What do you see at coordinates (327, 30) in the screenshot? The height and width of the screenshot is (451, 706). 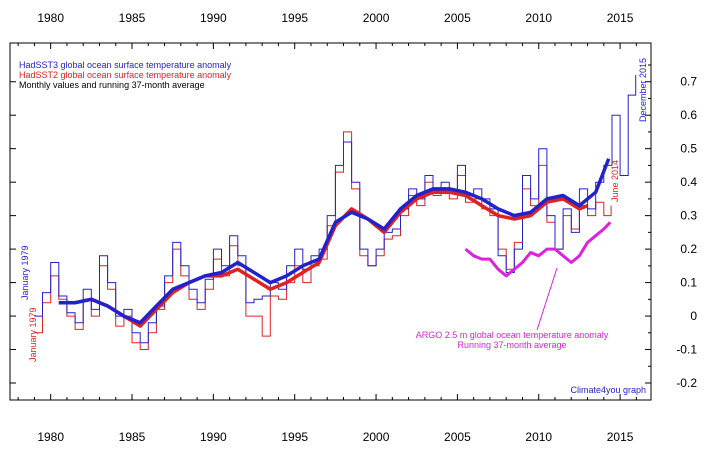 I see `x-axis-top: 1980 1985 1990 1995 2000 2005 2010 2015` at bounding box center [327, 30].